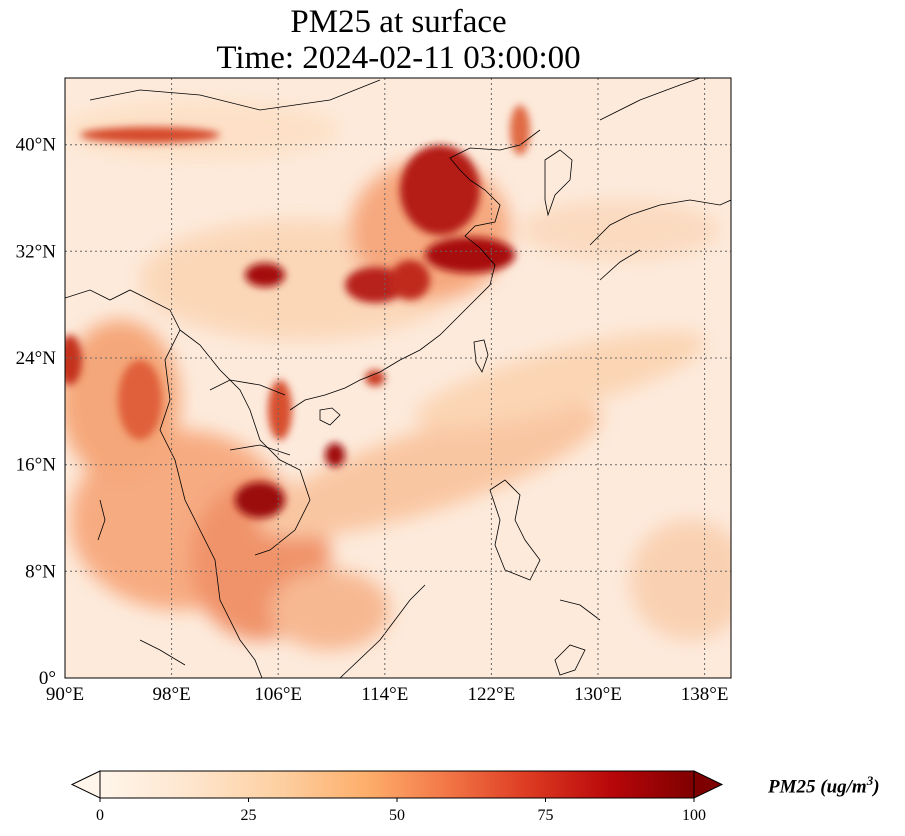 This screenshot has height=836, width=905. What do you see at coordinates (492, 694) in the screenshot?
I see `lon-tick-label: 122°E` at bounding box center [492, 694].